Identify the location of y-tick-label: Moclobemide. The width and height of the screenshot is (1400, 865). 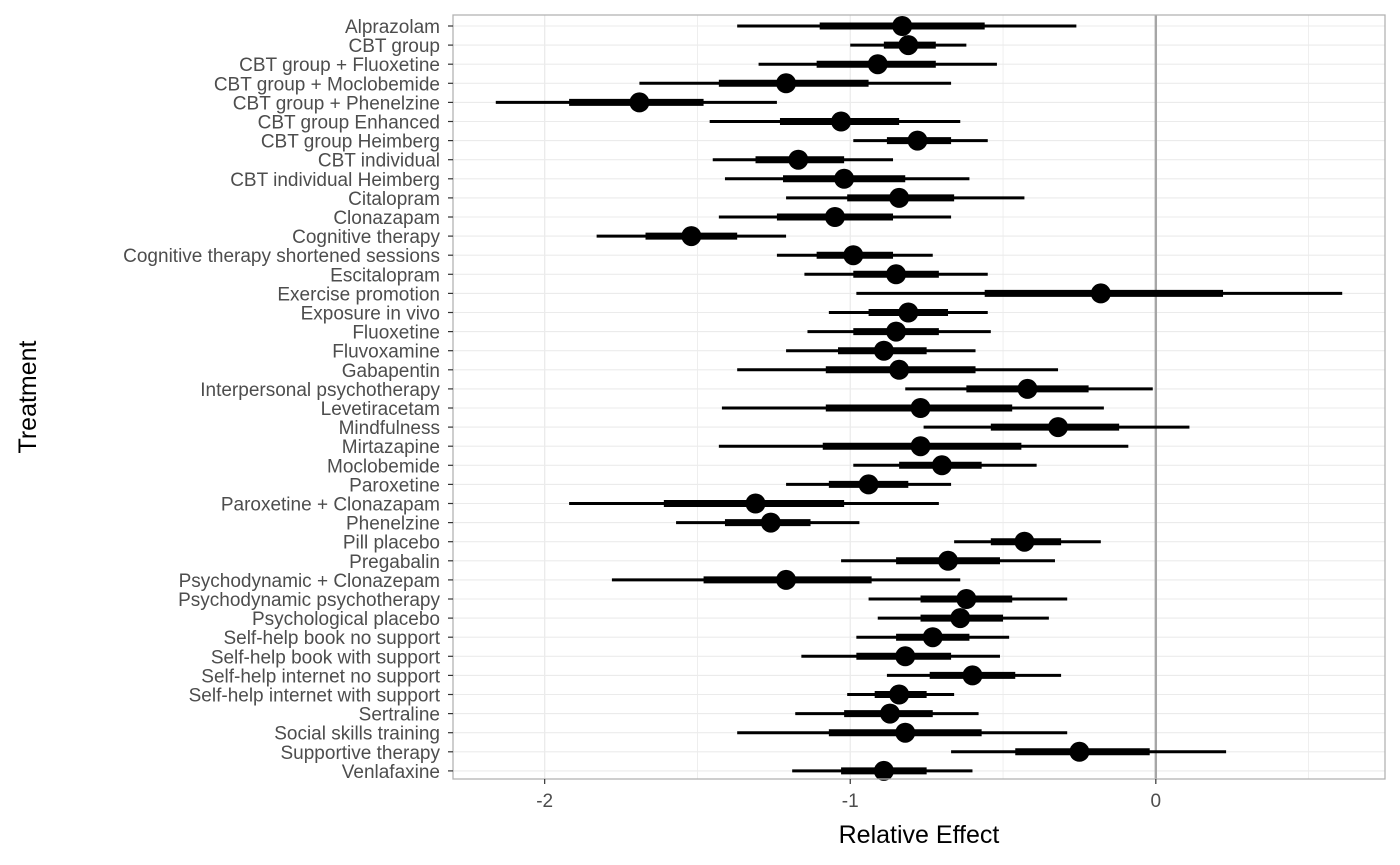
(383, 466).